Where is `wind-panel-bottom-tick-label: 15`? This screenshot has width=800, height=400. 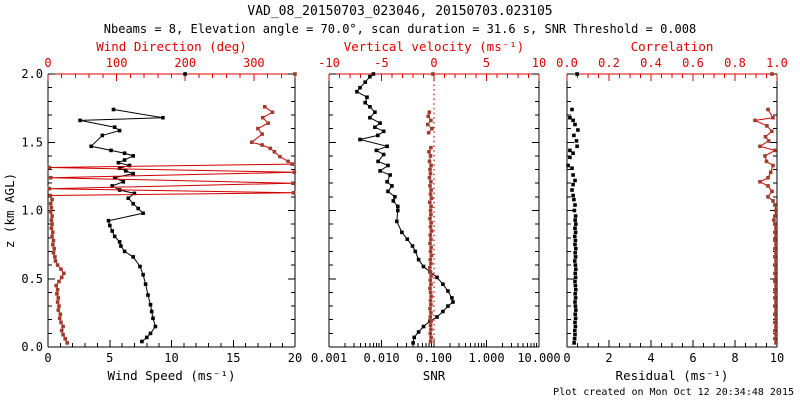 wind-panel-bottom-tick-label: 15 is located at coordinates (233, 358).